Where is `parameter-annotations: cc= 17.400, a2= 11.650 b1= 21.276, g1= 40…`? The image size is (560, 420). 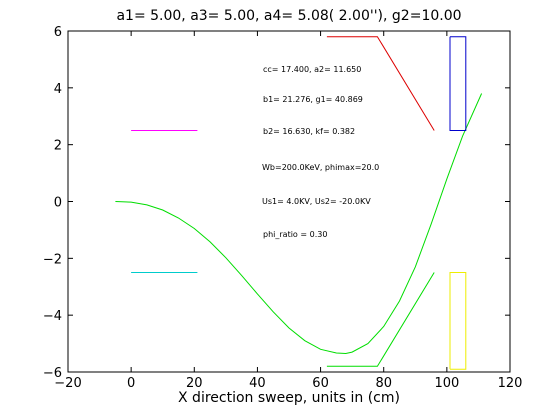
parameter-annotations: cc= 17.400, a2= 11.650 b1= 21.276, g1= 40… is located at coordinates (320, 152).